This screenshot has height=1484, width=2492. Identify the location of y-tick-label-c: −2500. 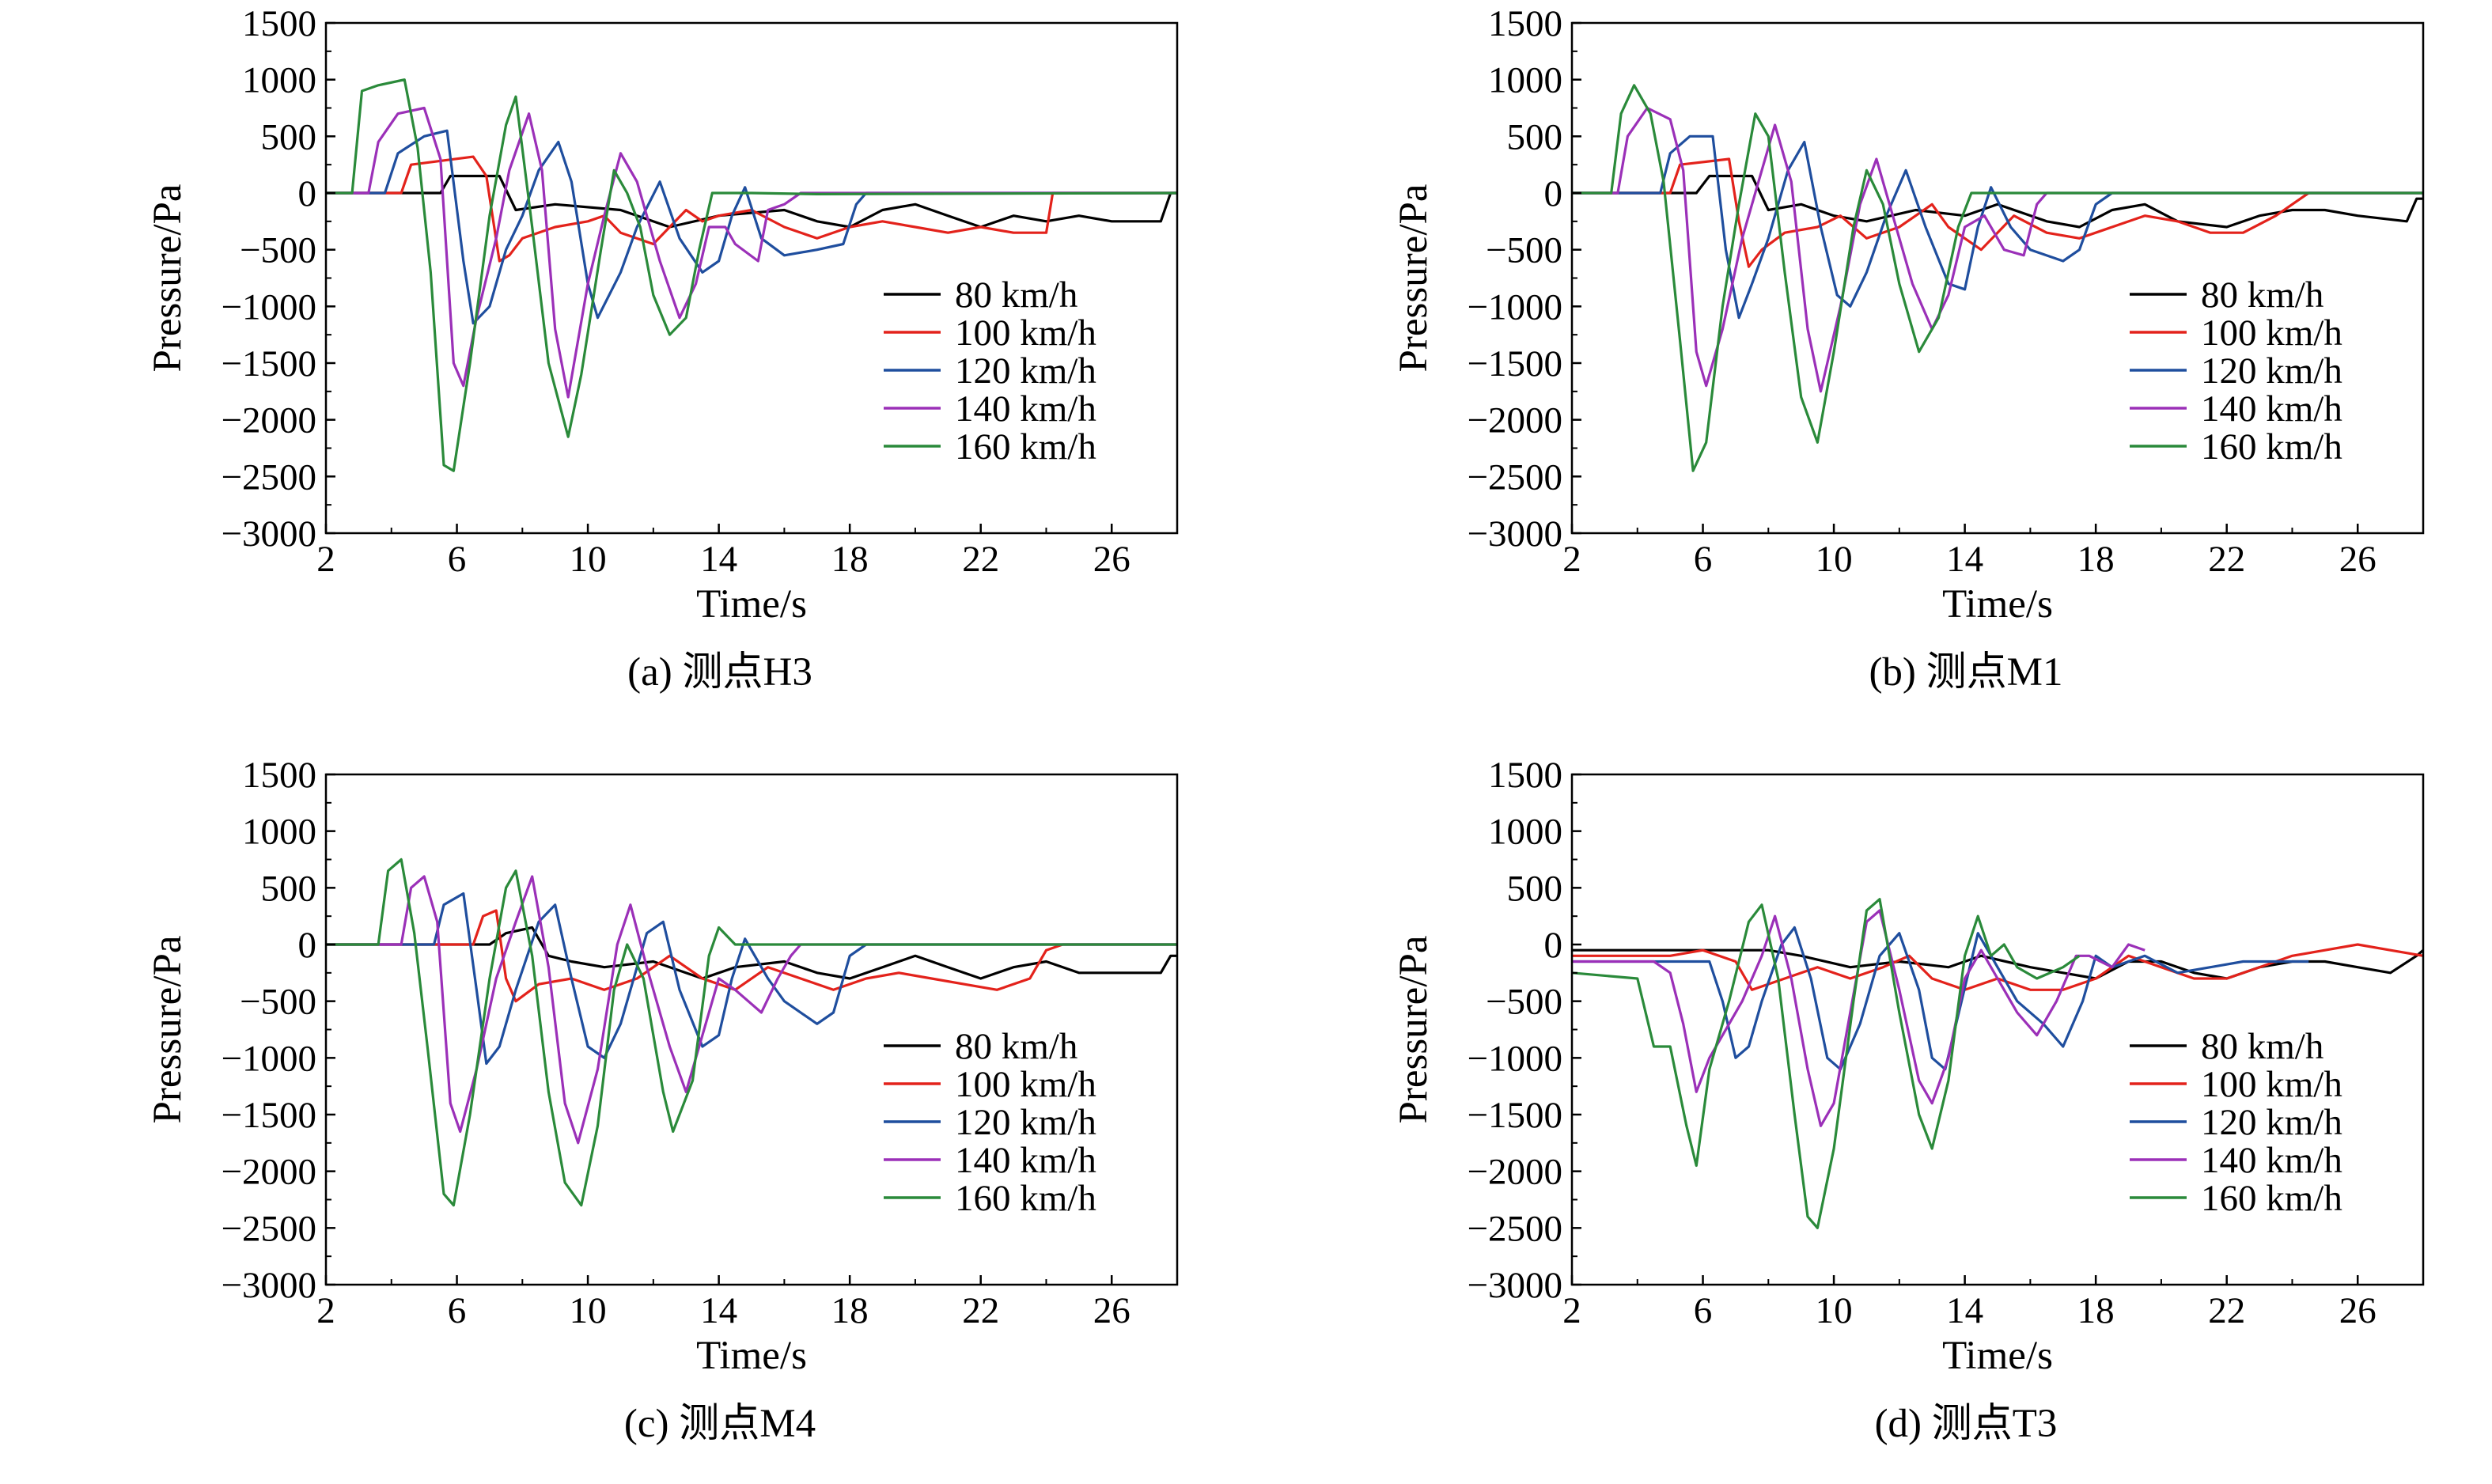
(269, 1228).